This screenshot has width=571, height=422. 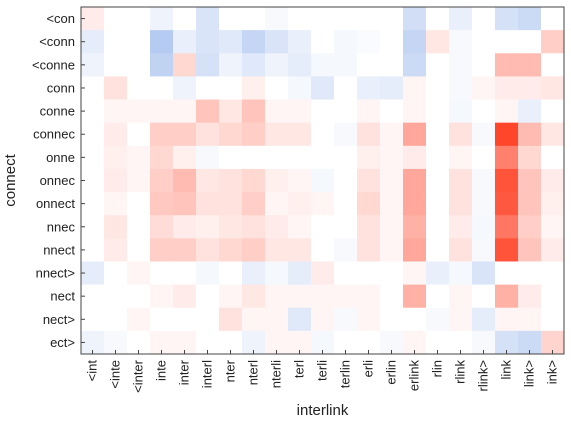 I want to click on y-tick-label: onne, so click(x=60, y=157).